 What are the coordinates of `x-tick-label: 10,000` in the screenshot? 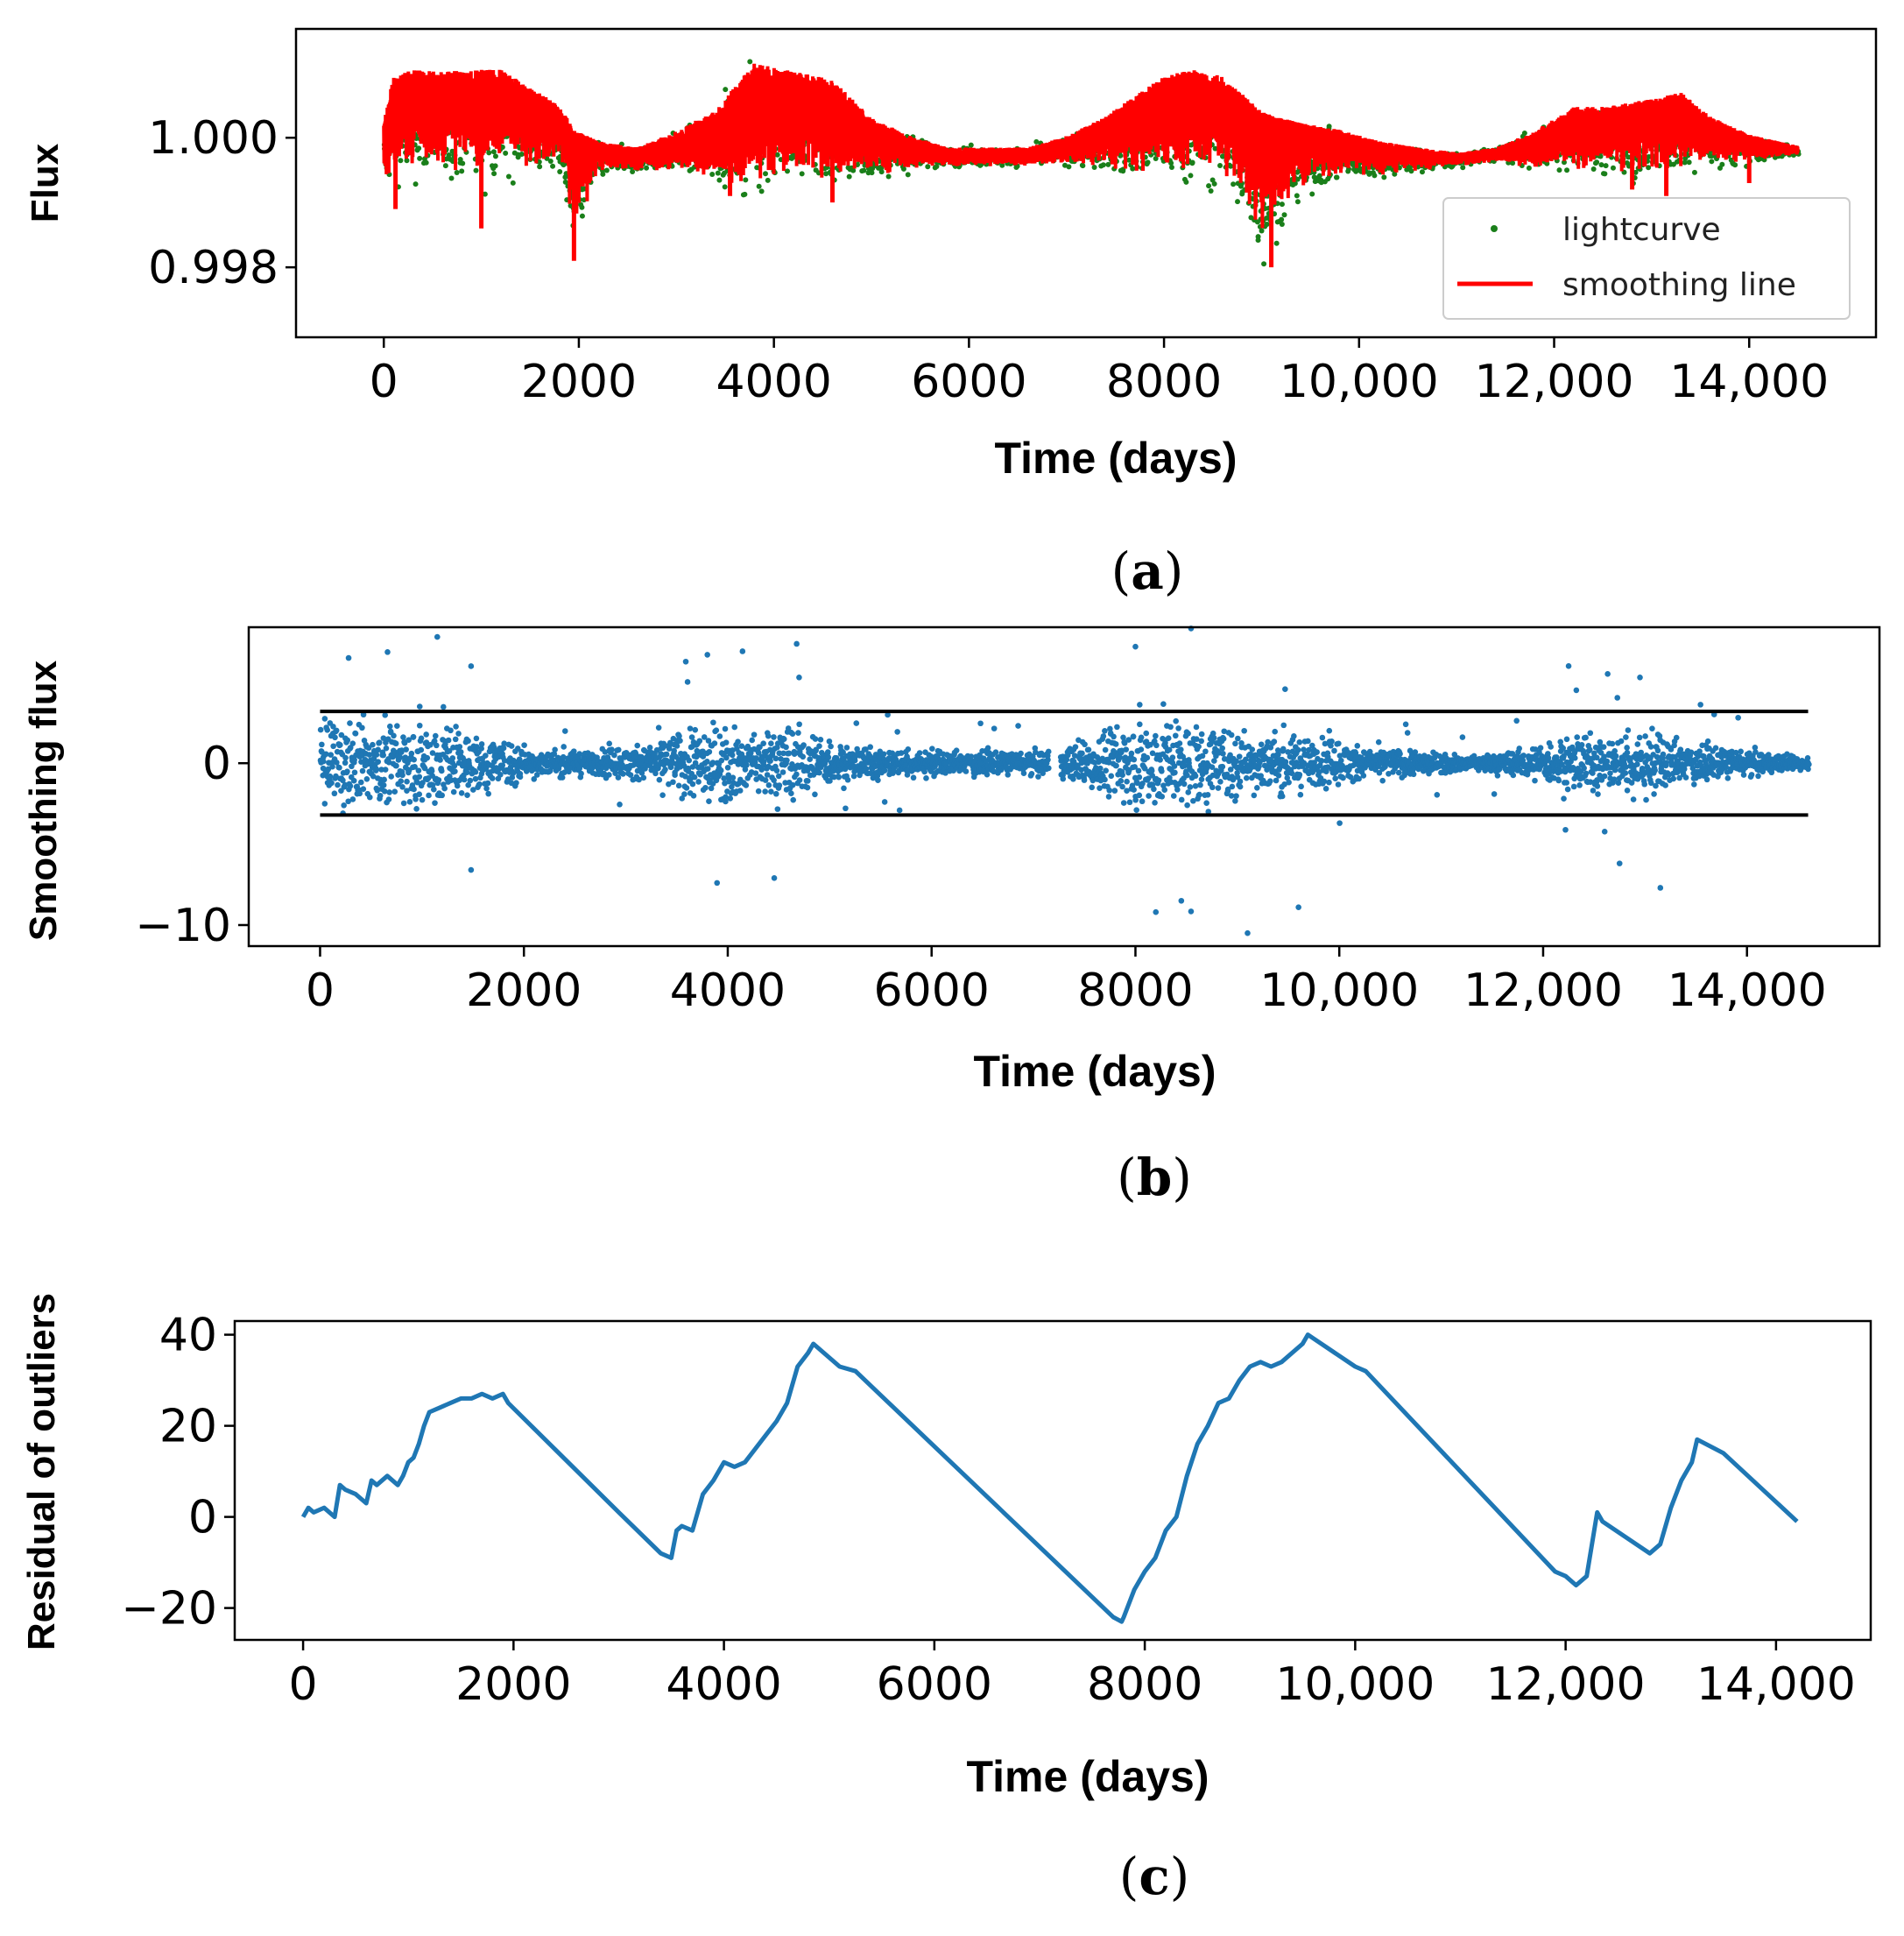 It's located at (1359, 382).